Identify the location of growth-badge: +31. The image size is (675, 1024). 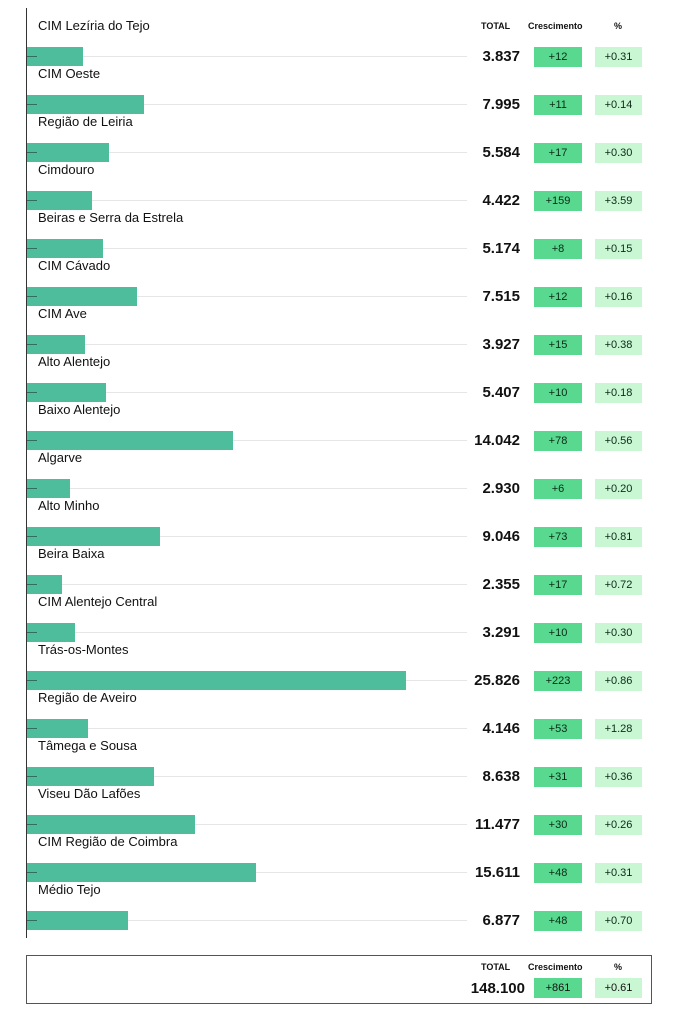
(558, 777).